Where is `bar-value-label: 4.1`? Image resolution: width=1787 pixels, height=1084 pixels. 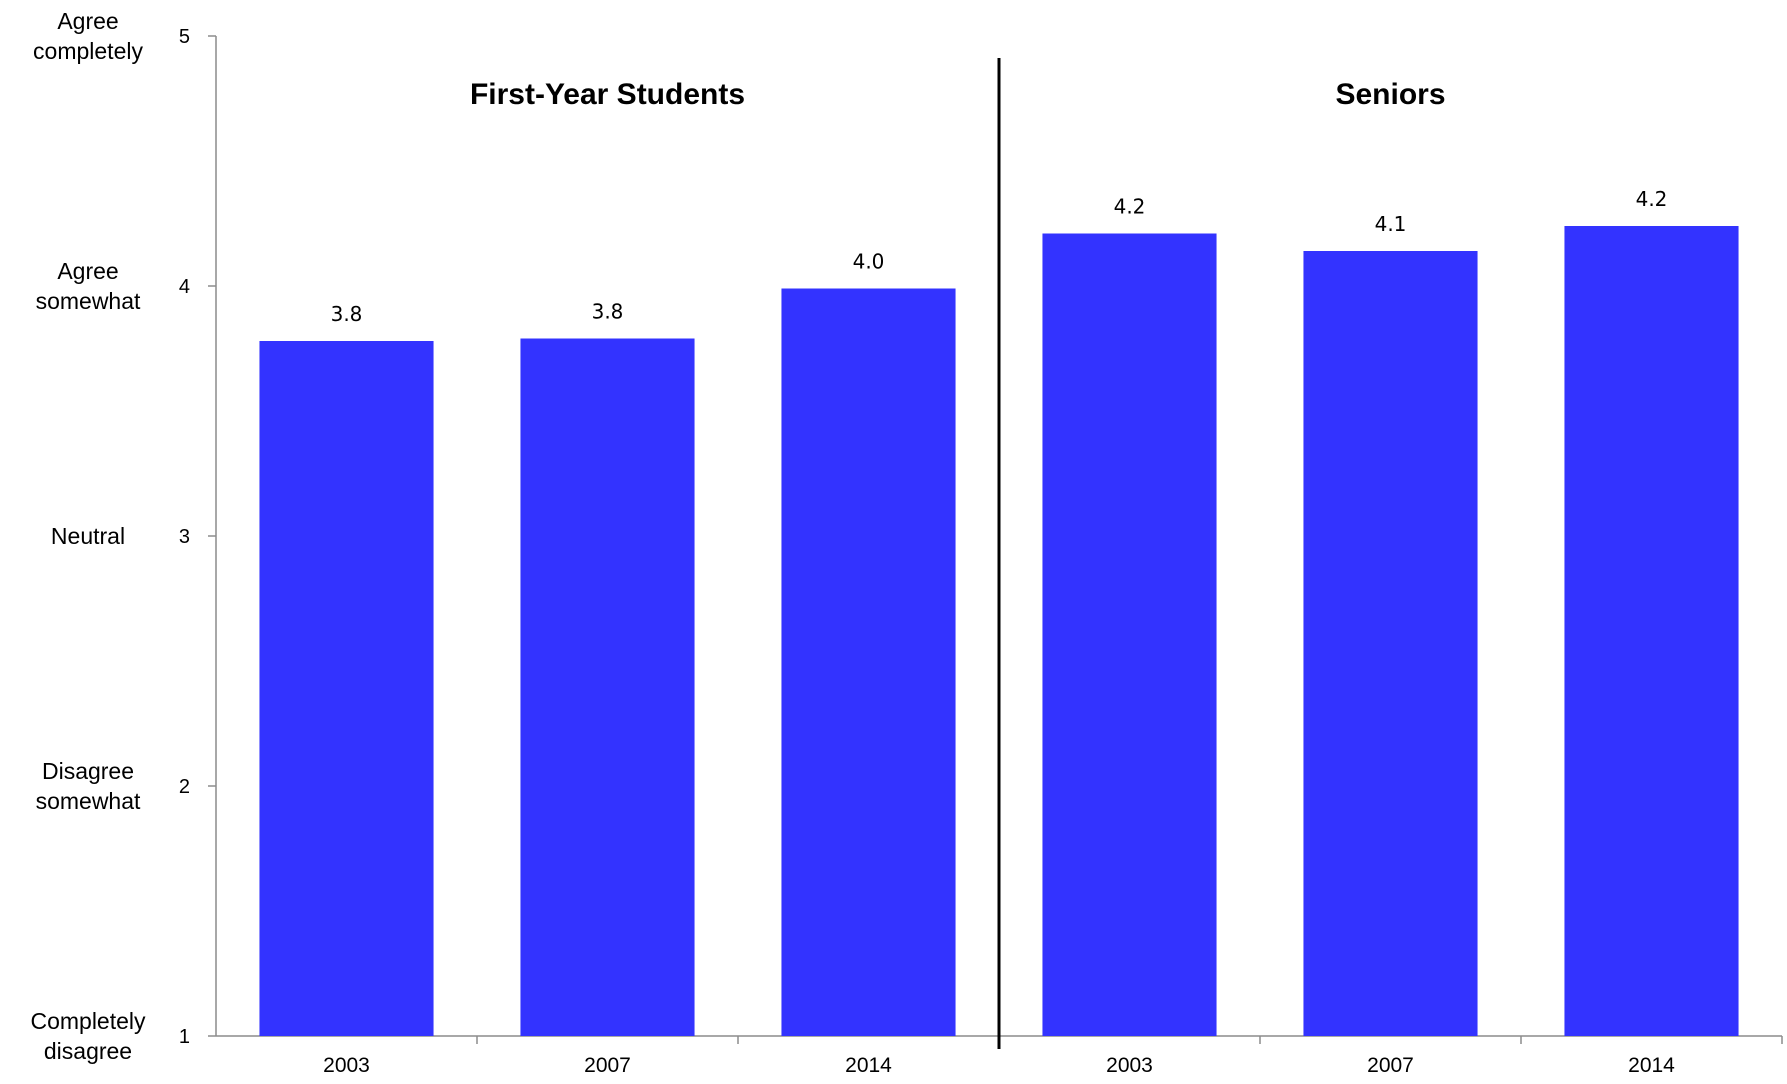 bar-value-label: 4.1 is located at coordinates (1391, 224).